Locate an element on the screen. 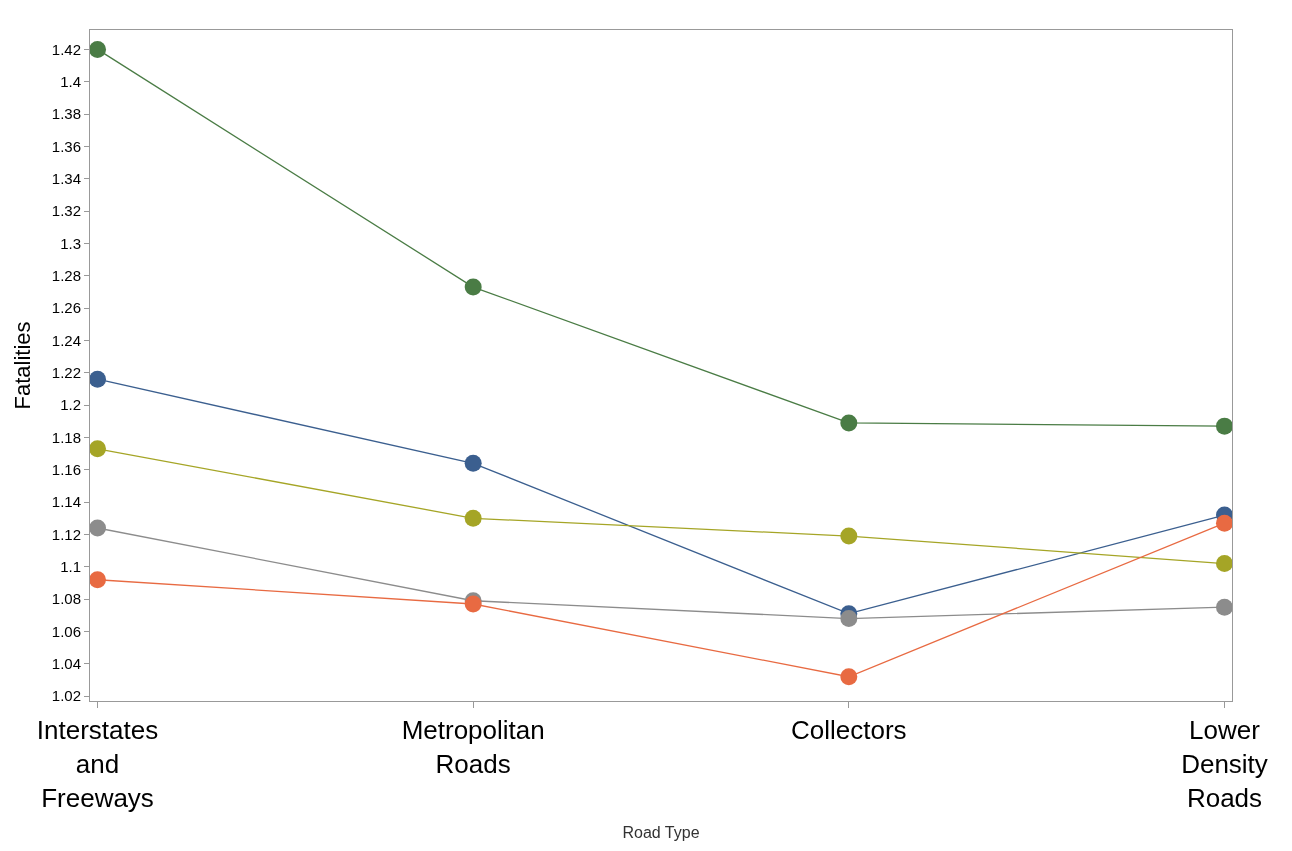 This screenshot has width=1292, height=851. y-tick-label: 1.34 is located at coordinates (66, 178).